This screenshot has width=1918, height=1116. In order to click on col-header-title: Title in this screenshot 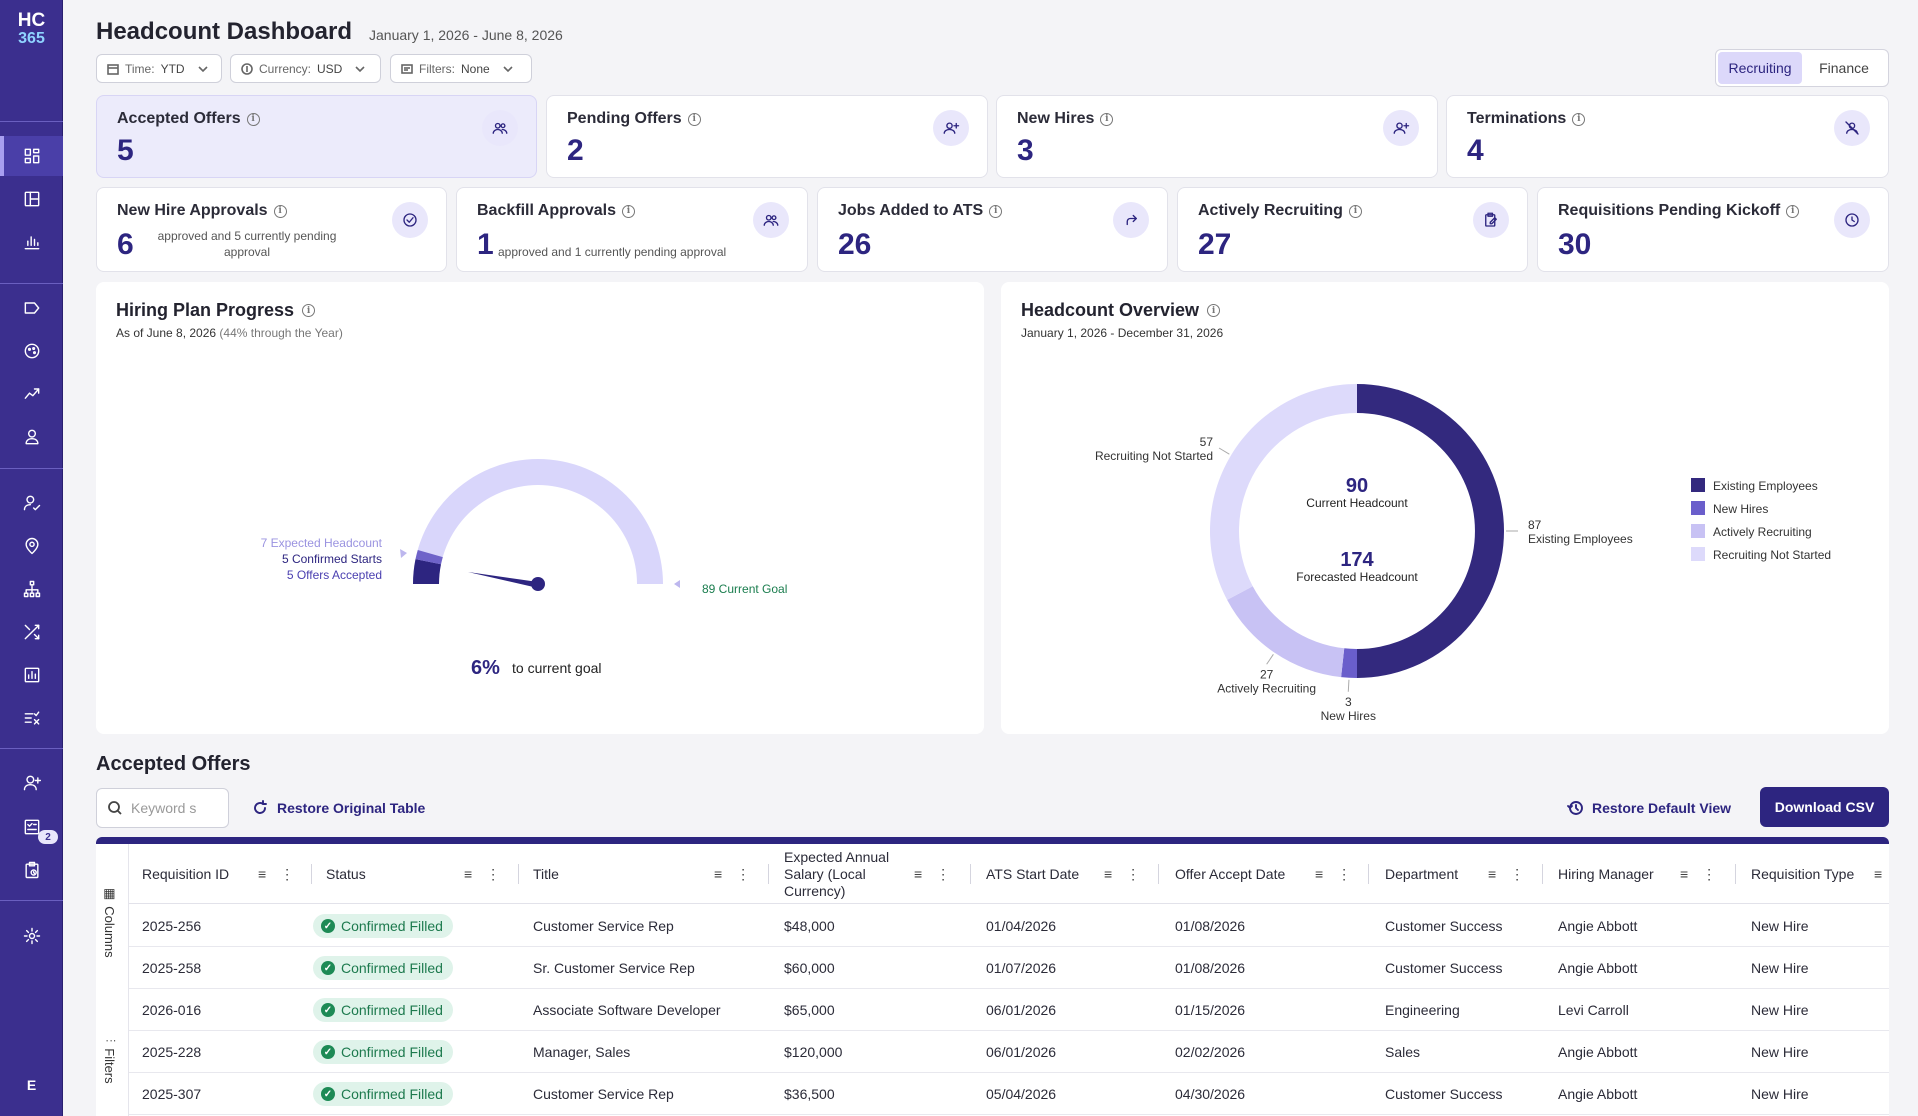, I will do `click(546, 873)`.